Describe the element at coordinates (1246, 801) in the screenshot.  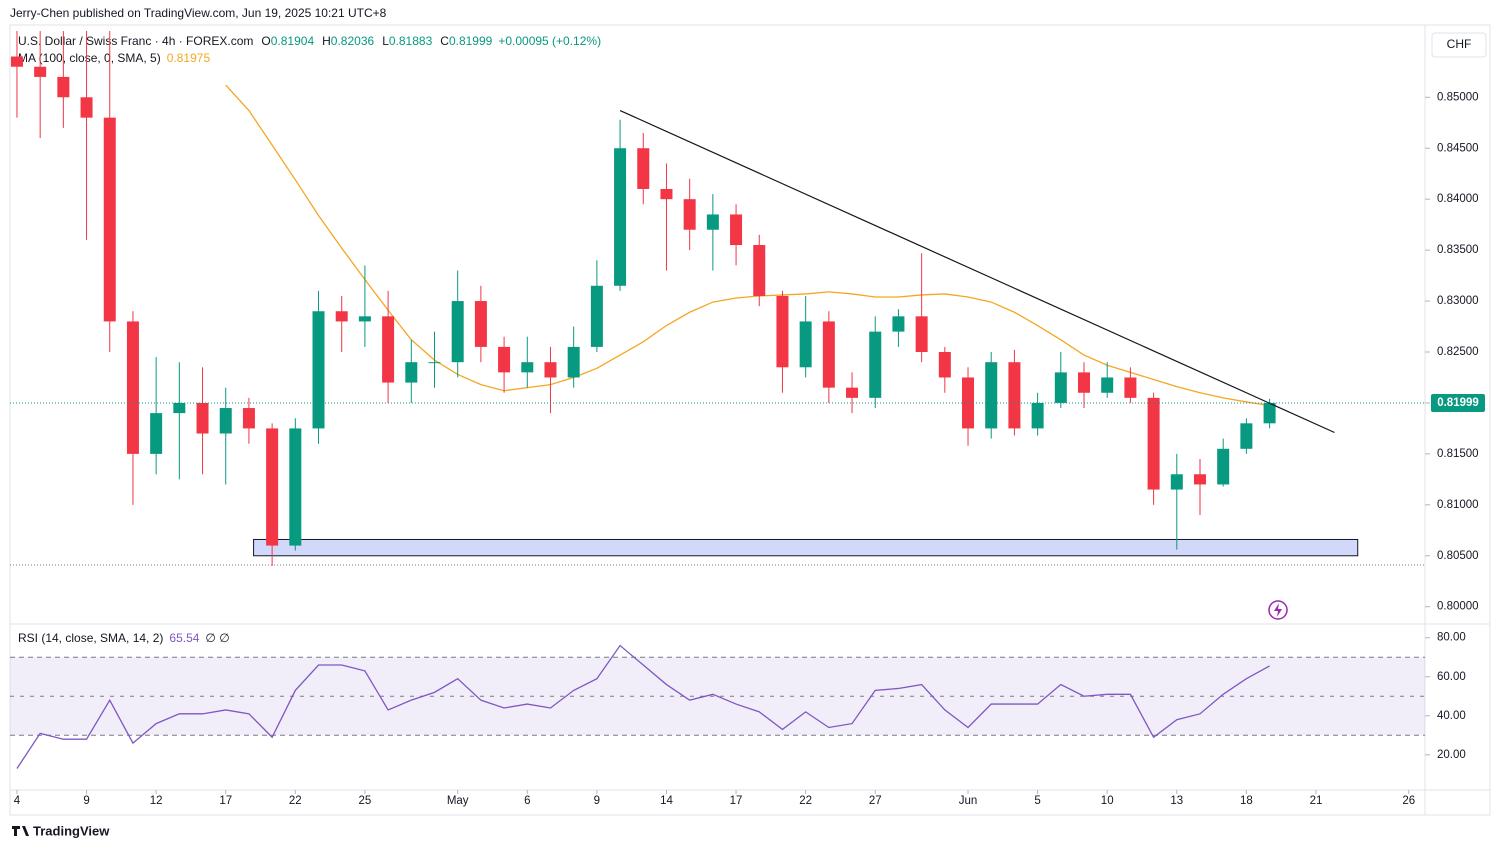
I see `x-tick-label: 18` at that location.